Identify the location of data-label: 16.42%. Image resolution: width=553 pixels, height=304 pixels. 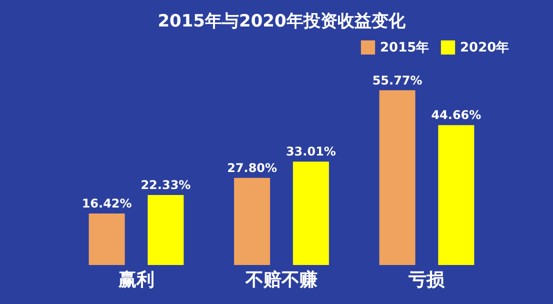
(107, 203).